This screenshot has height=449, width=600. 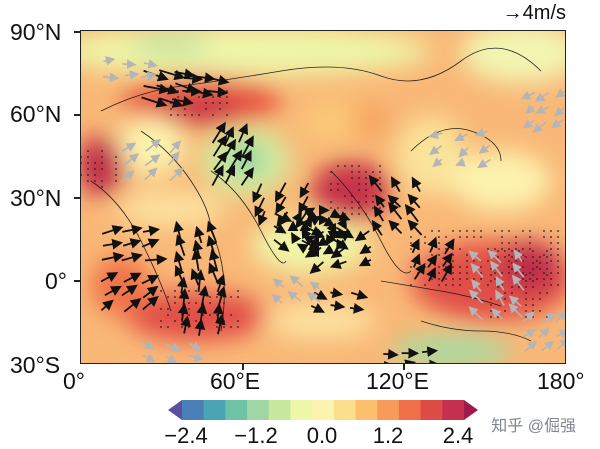 What do you see at coordinates (322, 435) in the screenshot?
I see `colorbar-tick-label: 0.0` at bounding box center [322, 435].